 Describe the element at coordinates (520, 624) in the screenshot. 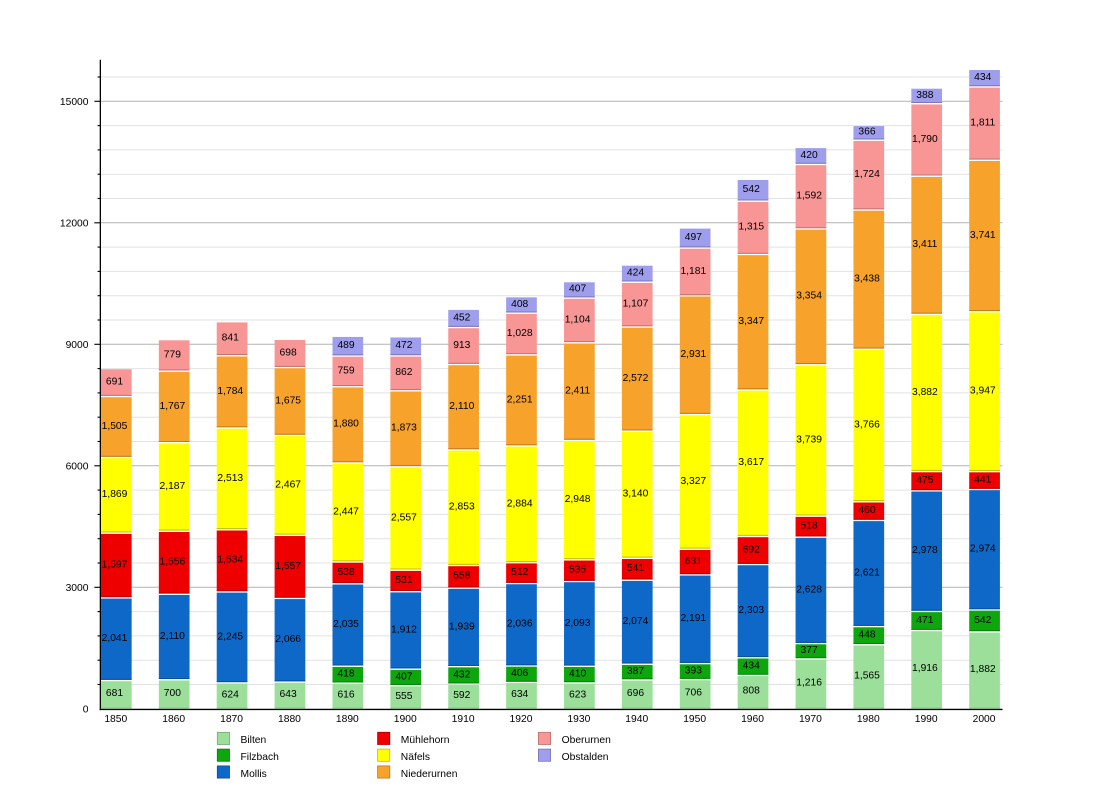

I see `svg-text: 2,036` at that location.